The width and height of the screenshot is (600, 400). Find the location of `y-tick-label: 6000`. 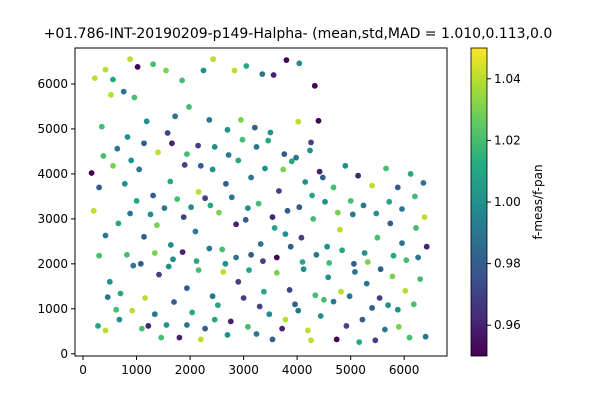

y-tick-label: 6000 is located at coordinates (52, 84).